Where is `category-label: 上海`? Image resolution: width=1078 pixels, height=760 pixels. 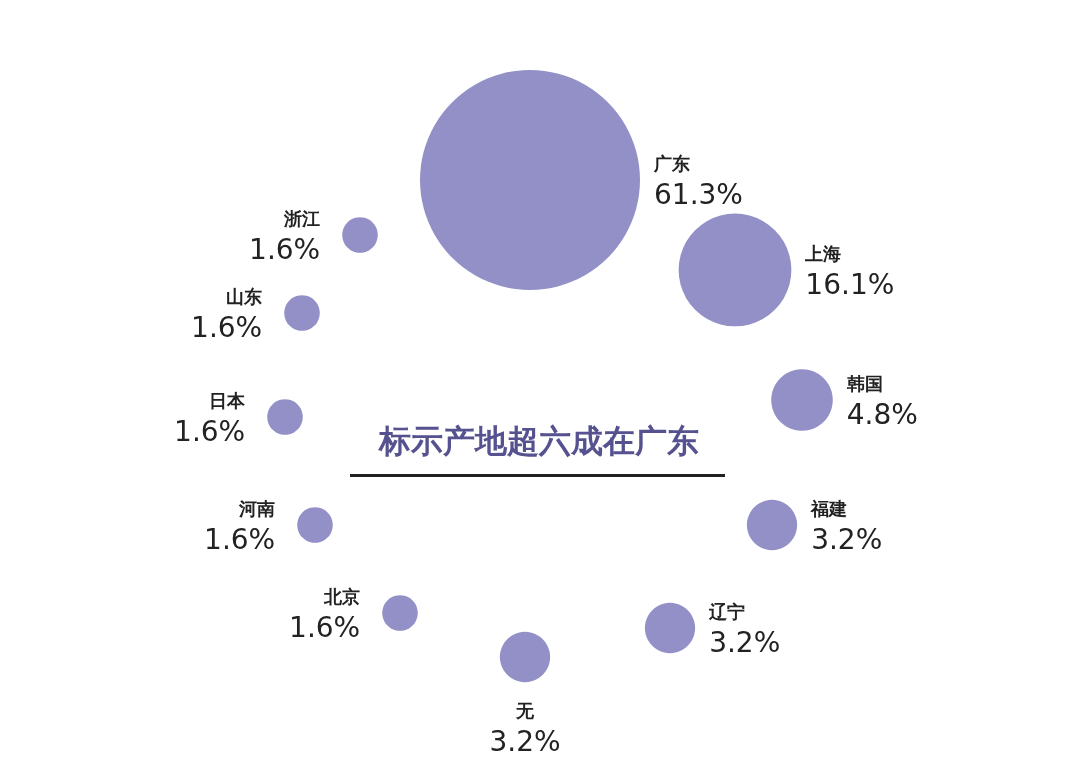 category-label: 上海 is located at coordinates (823, 253).